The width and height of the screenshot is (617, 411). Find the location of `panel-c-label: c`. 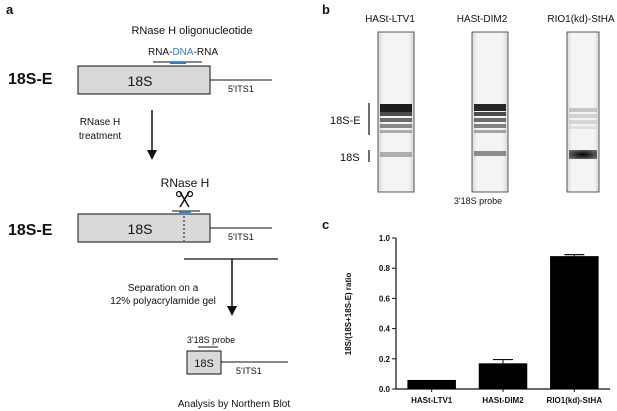

panel-c-label: c is located at coordinates (325, 224).